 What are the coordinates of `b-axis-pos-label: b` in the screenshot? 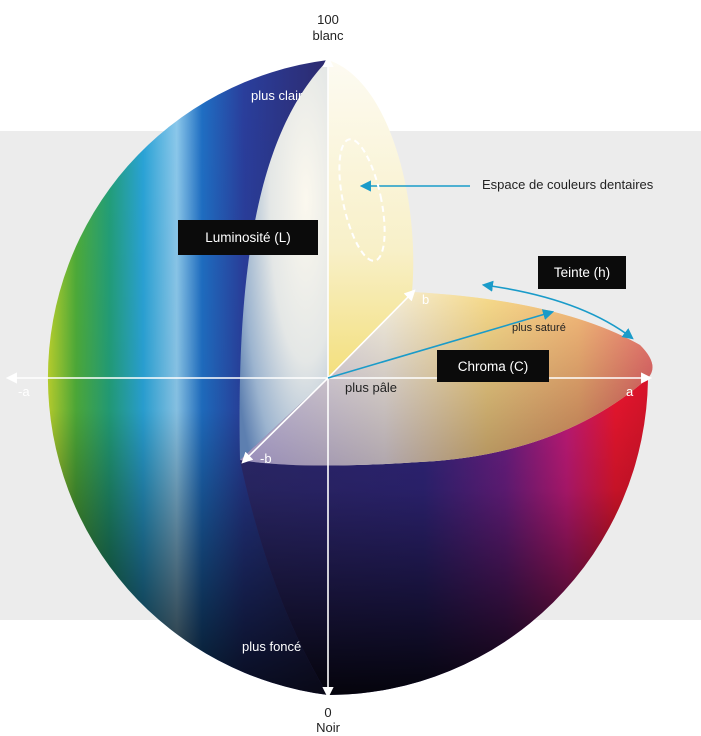 It's located at (426, 299).